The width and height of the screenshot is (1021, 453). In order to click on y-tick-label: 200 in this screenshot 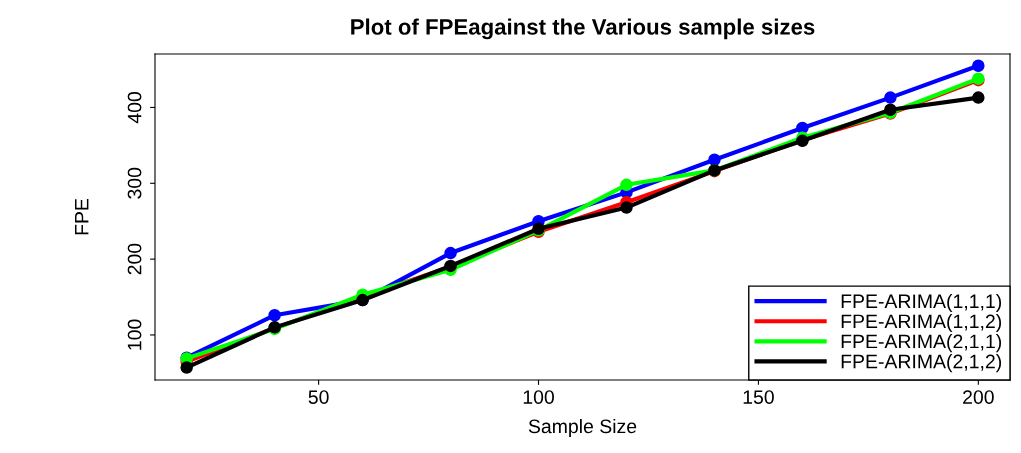, I will do `click(134, 259)`.